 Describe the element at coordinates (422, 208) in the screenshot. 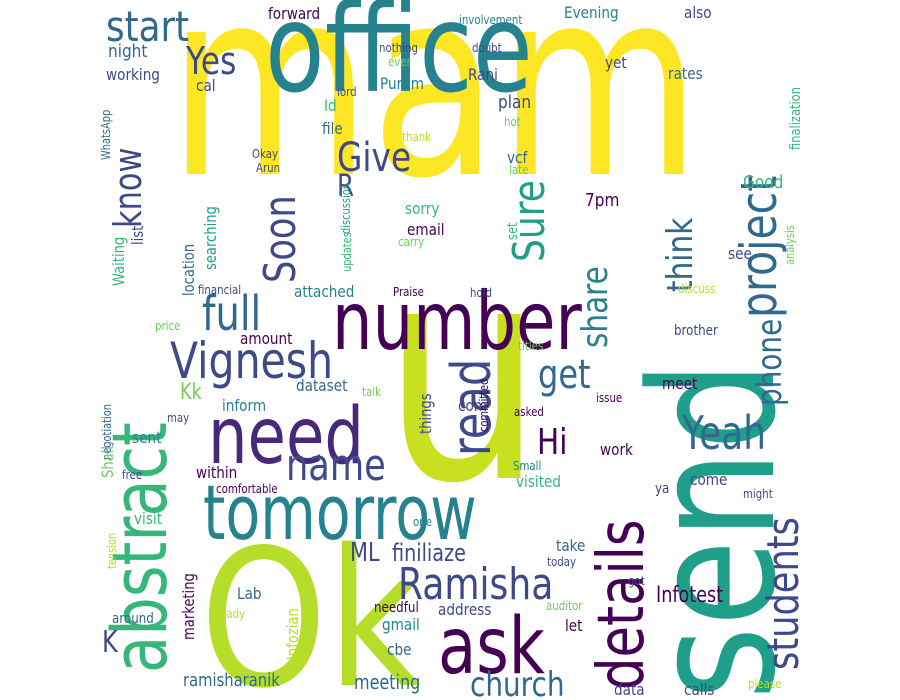

I see `cloud-word: sorry` at that location.